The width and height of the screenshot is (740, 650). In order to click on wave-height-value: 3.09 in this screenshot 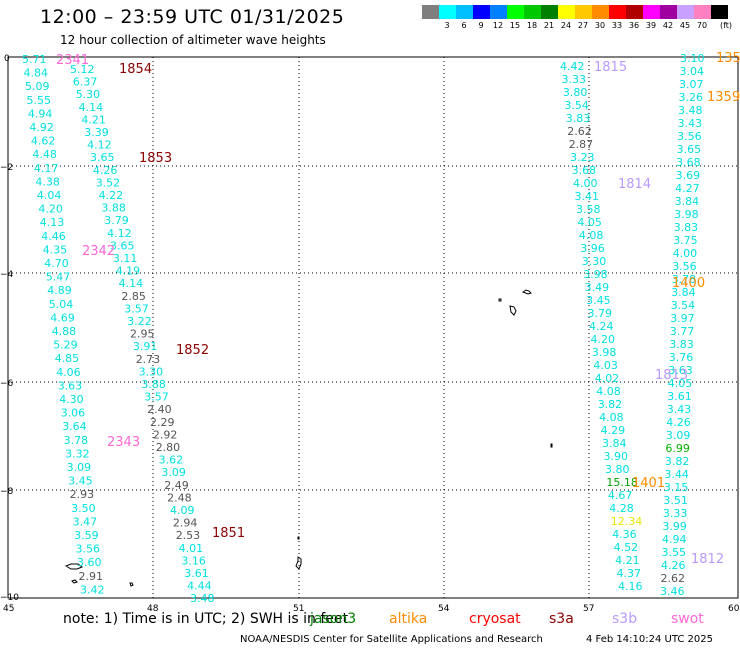, I will do `click(79, 467)`.